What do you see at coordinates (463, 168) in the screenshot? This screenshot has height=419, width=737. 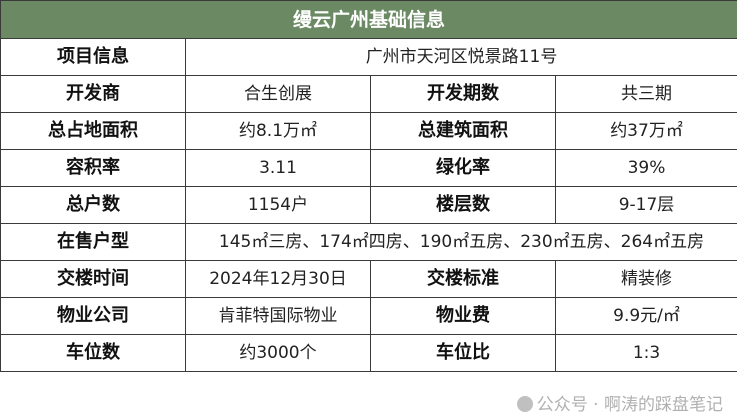 I see `row-label: 绿化率` at bounding box center [463, 168].